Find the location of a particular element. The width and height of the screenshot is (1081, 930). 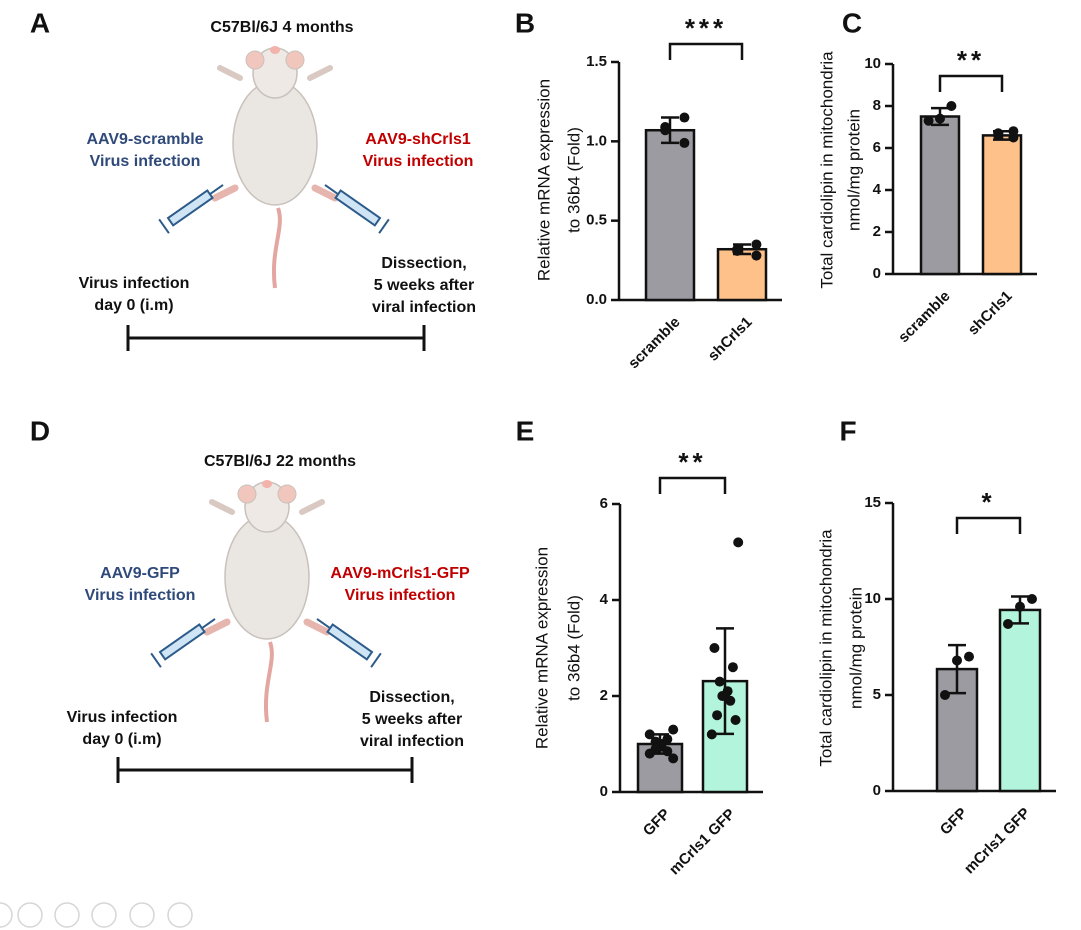

y-tick-label: 5 is located at coordinates (877, 694).